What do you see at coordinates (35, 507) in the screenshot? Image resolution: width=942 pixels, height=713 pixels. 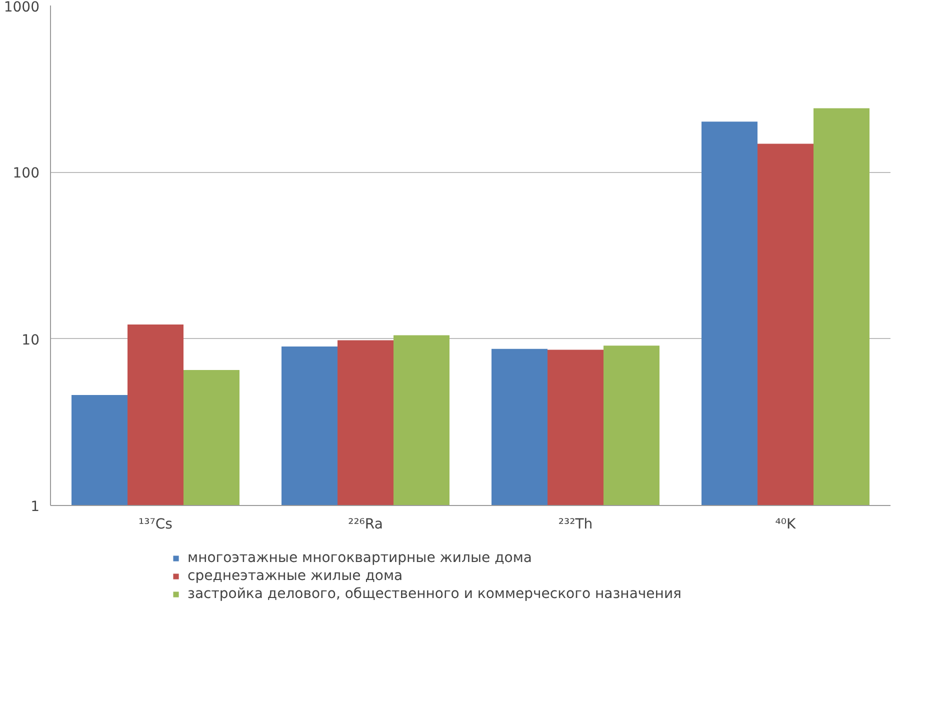 I see `y-tick-label: 1` at bounding box center [35, 507].